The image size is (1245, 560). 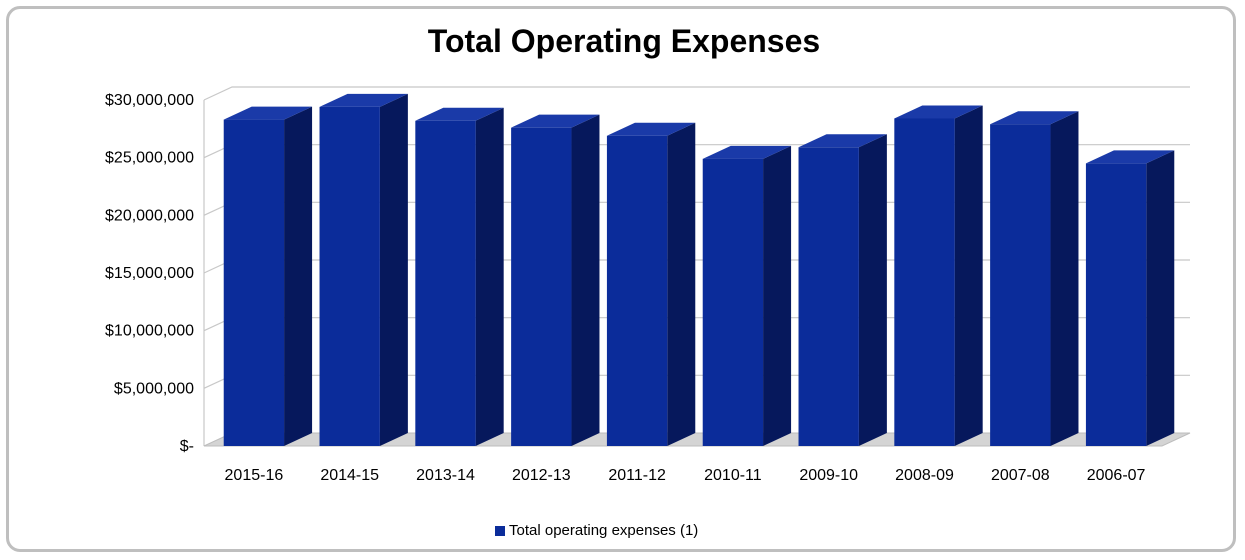 What do you see at coordinates (187, 446) in the screenshot?
I see `y-tick-label: $-` at bounding box center [187, 446].